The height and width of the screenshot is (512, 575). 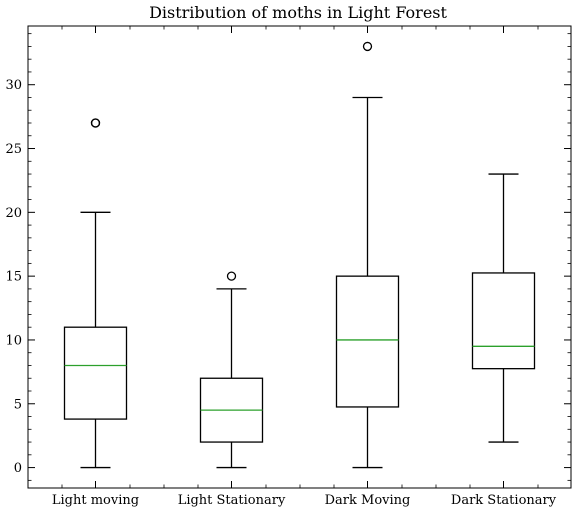 What do you see at coordinates (232, 500) in the screenshot?
I see `x-tick-label-light-stationary: Light Stationary` at bounding box center [232, 500].